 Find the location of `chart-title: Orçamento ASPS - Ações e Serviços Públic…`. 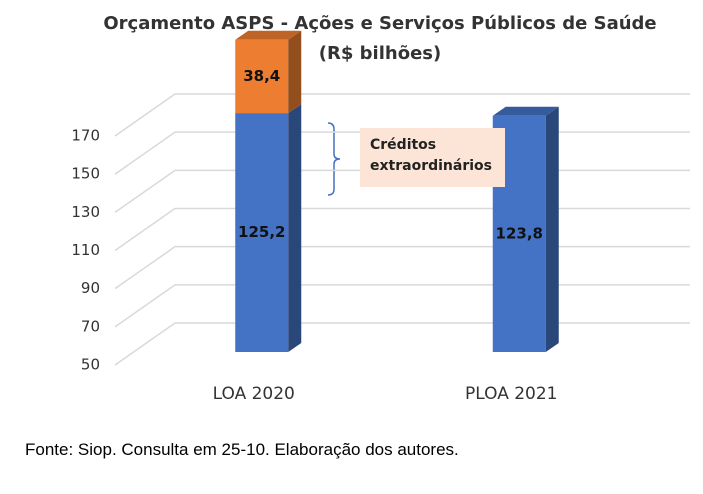

chart-title: Orçamento ASPS - Ações e Serviços Públic… is located at coordinates (379, 23).